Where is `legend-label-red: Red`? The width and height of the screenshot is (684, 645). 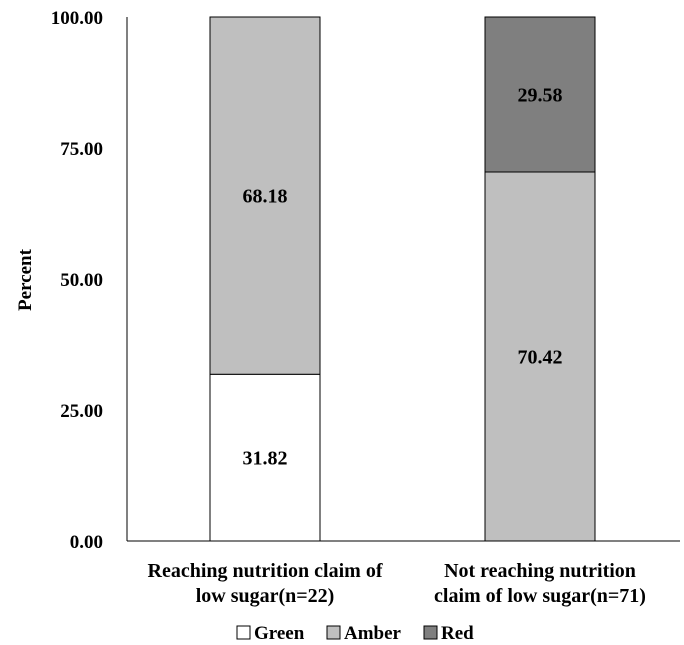
legend-label-red: Red is located at coordinates (457, 633).